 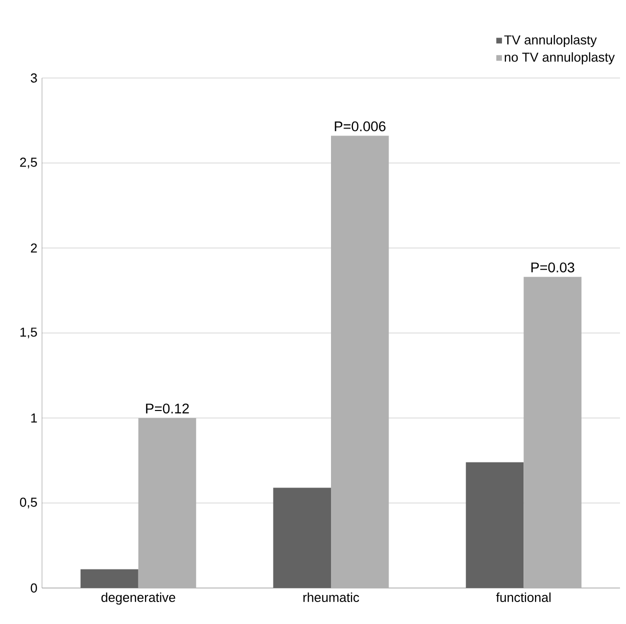 What do you see at coordinates (550, 41) in the screenshot?
I see `legend-label: TV annuloplasty` at bounding box center [550, 41].